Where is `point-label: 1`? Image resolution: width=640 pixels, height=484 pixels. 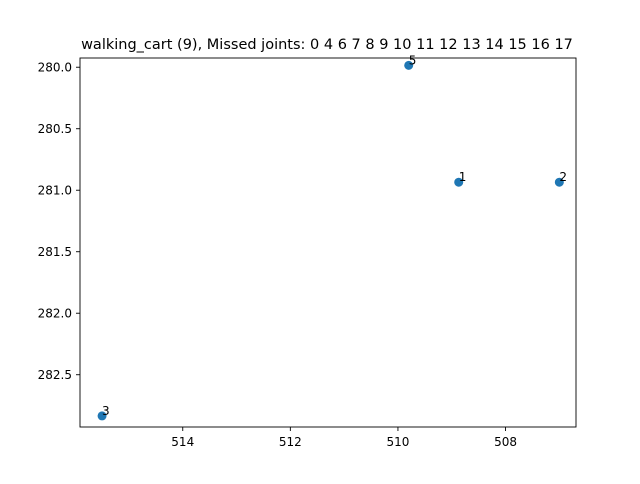 point-label: 1 is located at coordinates (463, 177).